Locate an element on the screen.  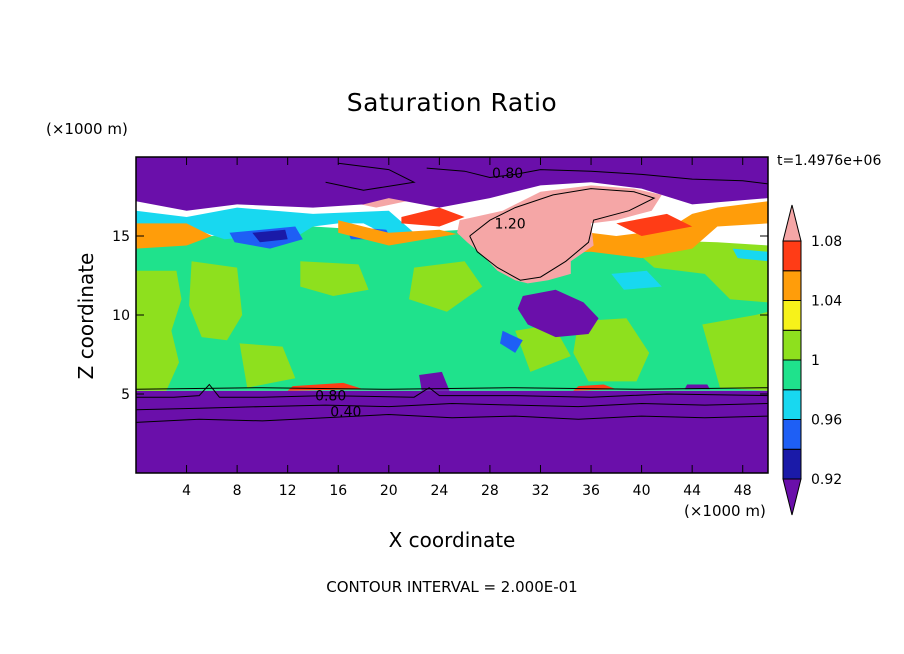
colorbar-label-1: 0.96 is located at coordinates (826, 421).